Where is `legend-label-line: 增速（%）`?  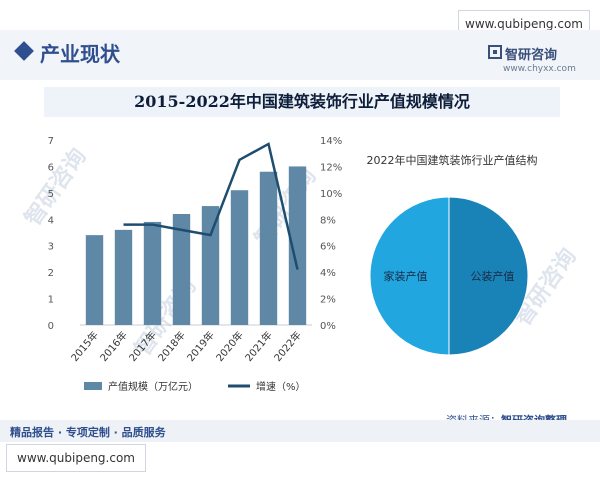
legend-label-line: 增速（%） is located at coordinates (281, 386).